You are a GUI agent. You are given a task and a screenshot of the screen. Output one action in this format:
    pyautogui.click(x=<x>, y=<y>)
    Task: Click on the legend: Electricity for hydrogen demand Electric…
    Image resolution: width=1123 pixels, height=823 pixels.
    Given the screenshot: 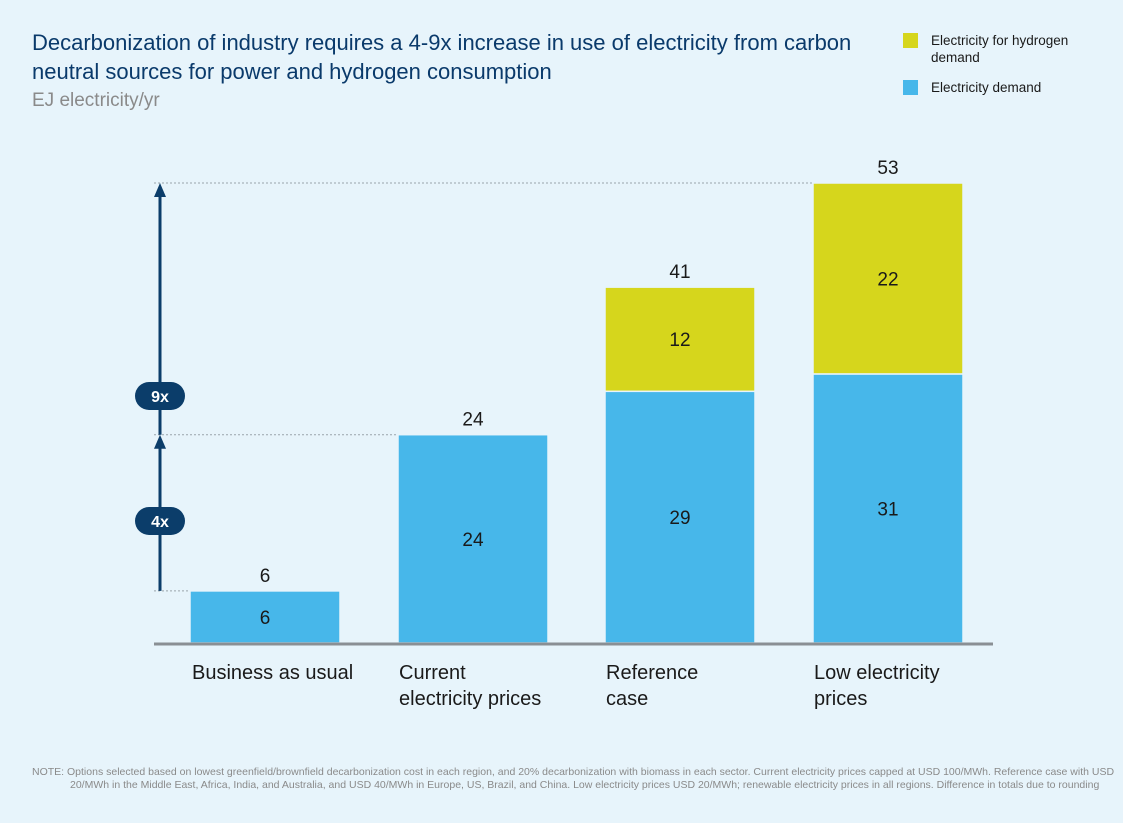 What is the action you would take?
    pyautogui.click(x=1008, y=70)
    